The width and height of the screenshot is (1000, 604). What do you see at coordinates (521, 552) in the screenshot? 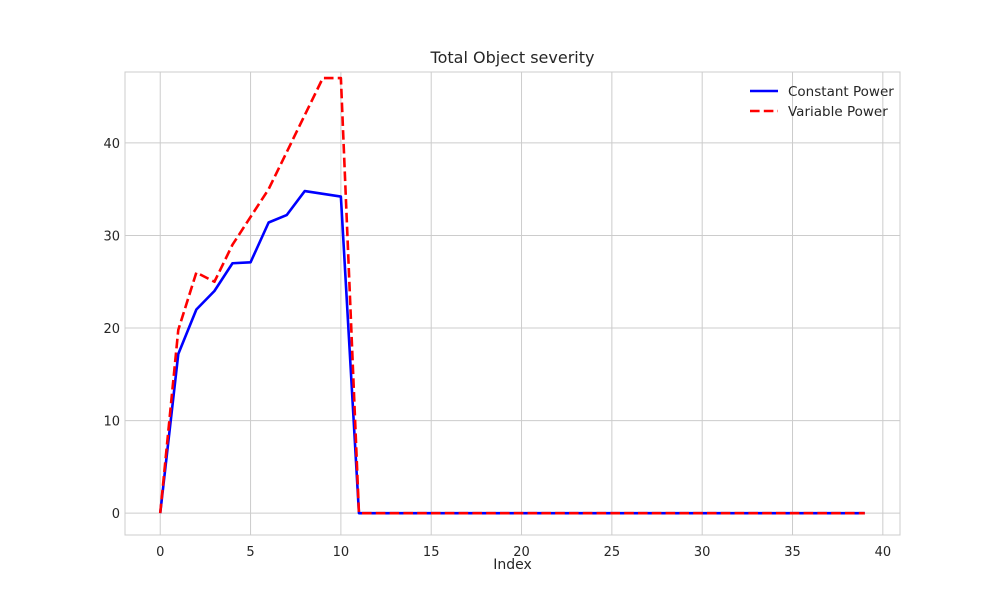
I see `x-tick-label: 20` at bounding box center [521, 552].